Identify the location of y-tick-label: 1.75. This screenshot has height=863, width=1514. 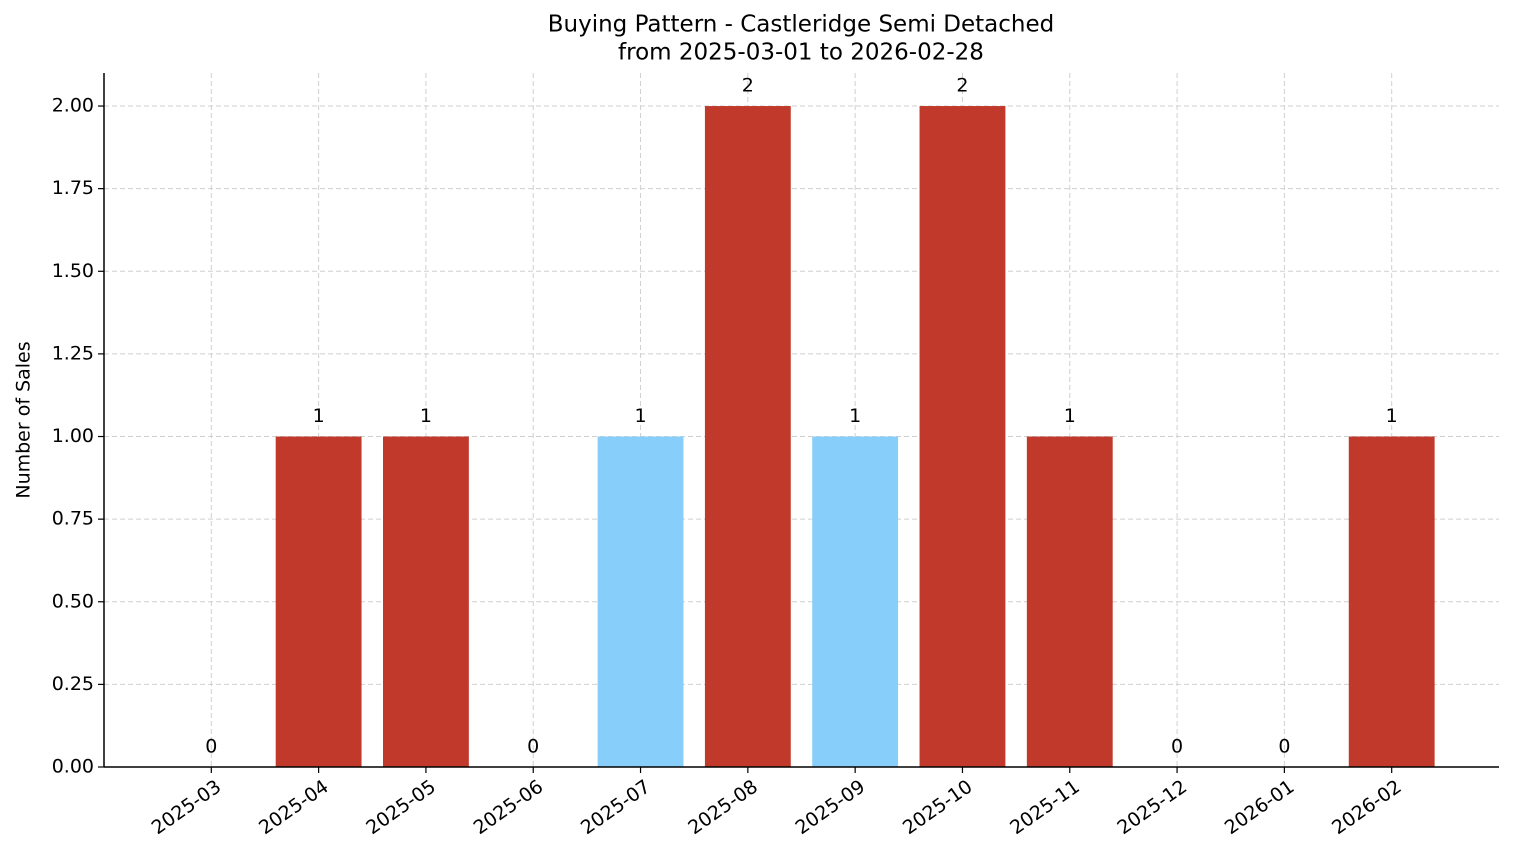
(73, 188).